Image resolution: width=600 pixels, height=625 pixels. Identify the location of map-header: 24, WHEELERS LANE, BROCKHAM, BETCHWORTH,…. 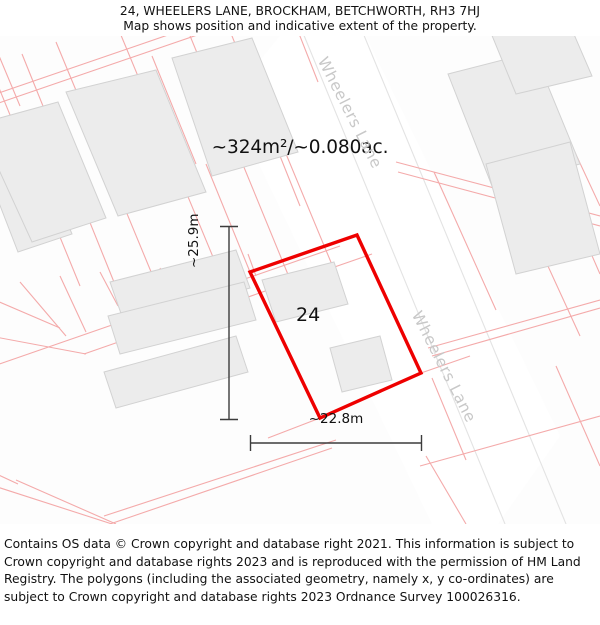
(300, 17).